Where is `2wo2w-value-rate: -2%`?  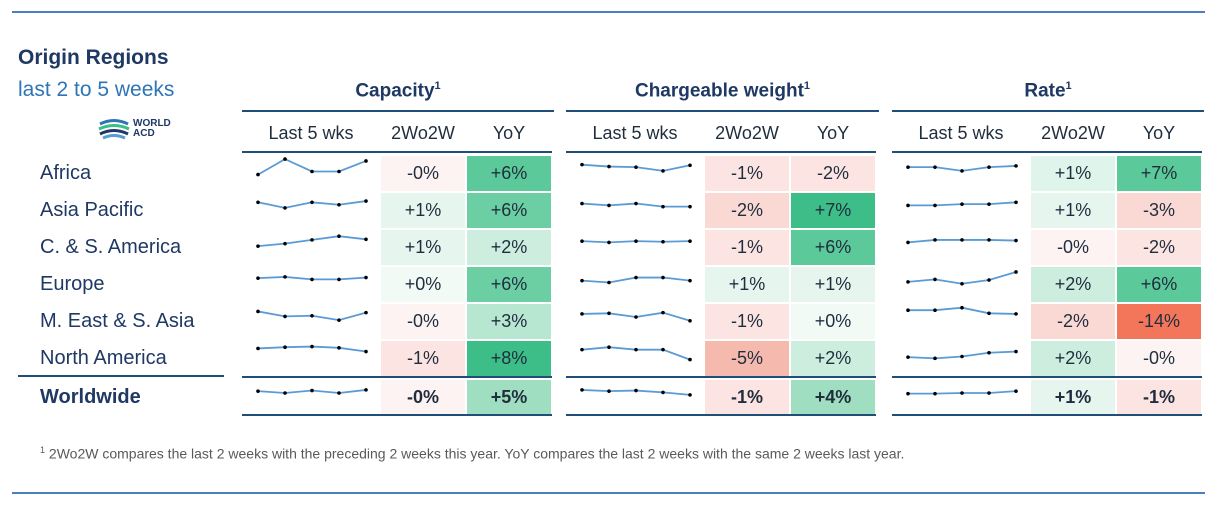 2wo2w-value-rate: -2% is located at coordinates (1073, 321).